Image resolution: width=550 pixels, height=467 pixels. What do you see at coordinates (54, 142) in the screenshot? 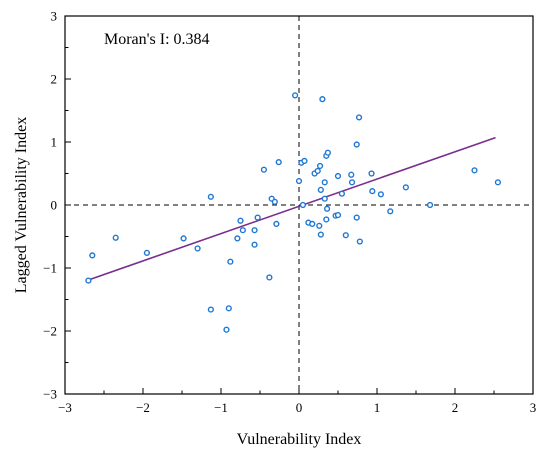
I see `y-tick-label: 1` at bounding box center [54, 142].